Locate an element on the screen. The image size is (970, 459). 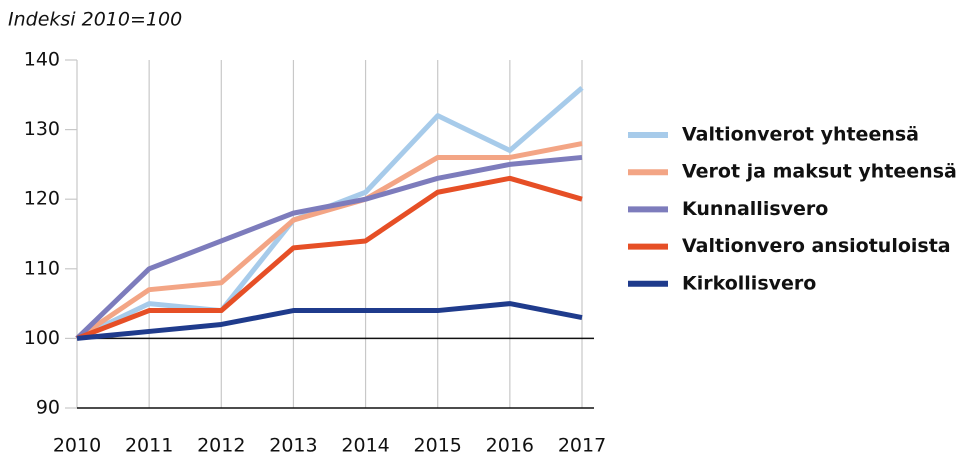
x-tick-label: 2014 is located at coordinates (365, 446).